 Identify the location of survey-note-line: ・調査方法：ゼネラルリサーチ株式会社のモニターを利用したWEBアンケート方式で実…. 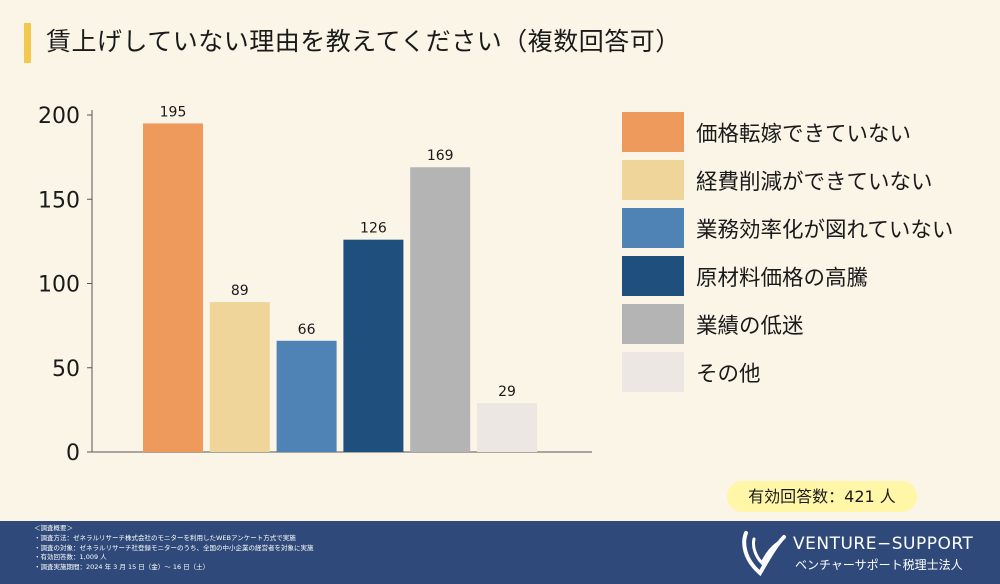
(165, 537).